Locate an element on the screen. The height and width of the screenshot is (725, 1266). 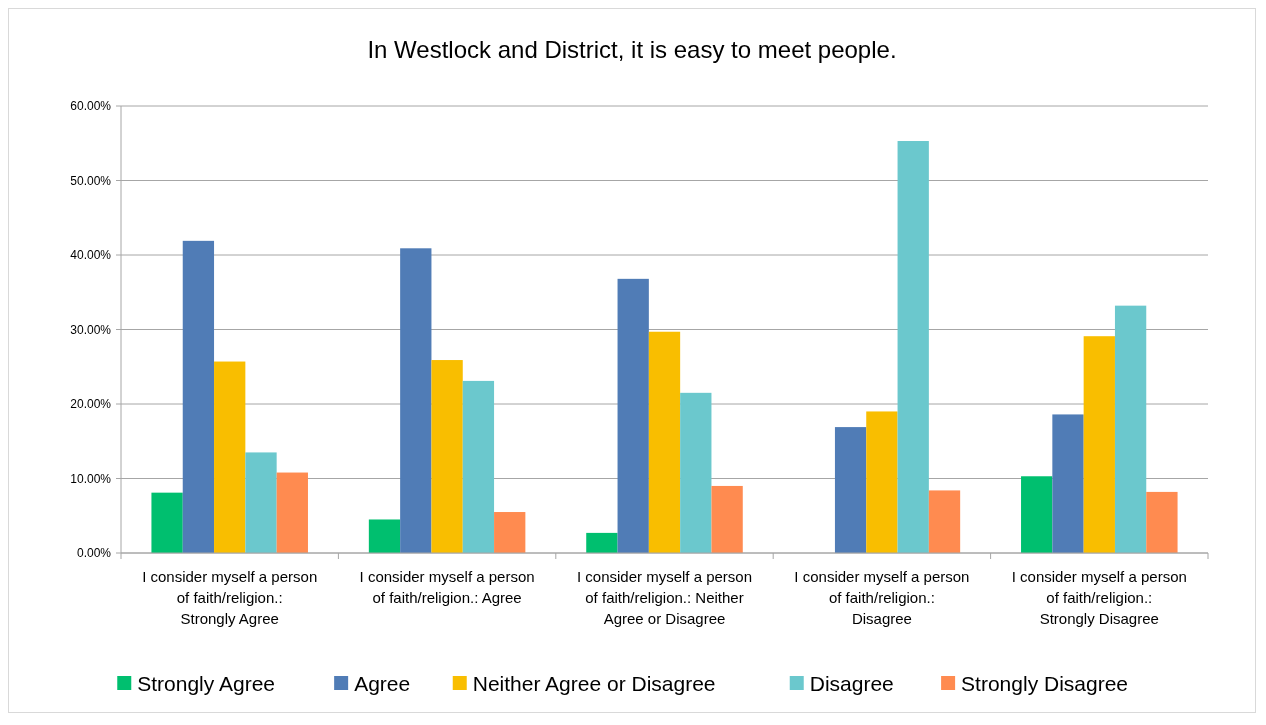
x-tick-label: I consider myself a person of faith/religion.: Agree is located at coordinates (447, 587).